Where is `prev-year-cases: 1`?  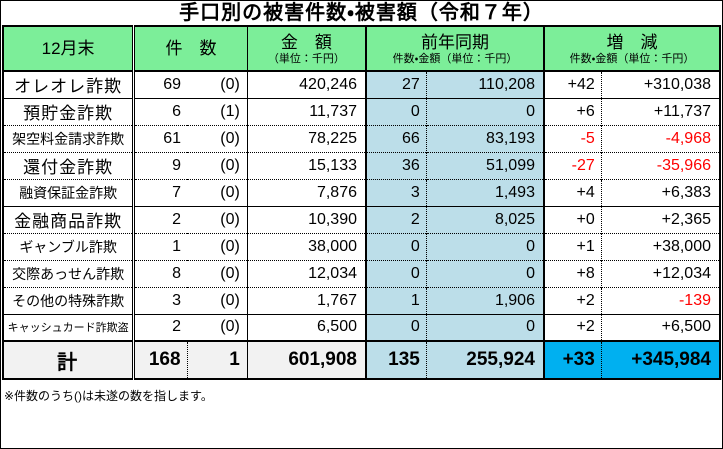
prev-year-cases: 1 is located at coordinates (396, 300).